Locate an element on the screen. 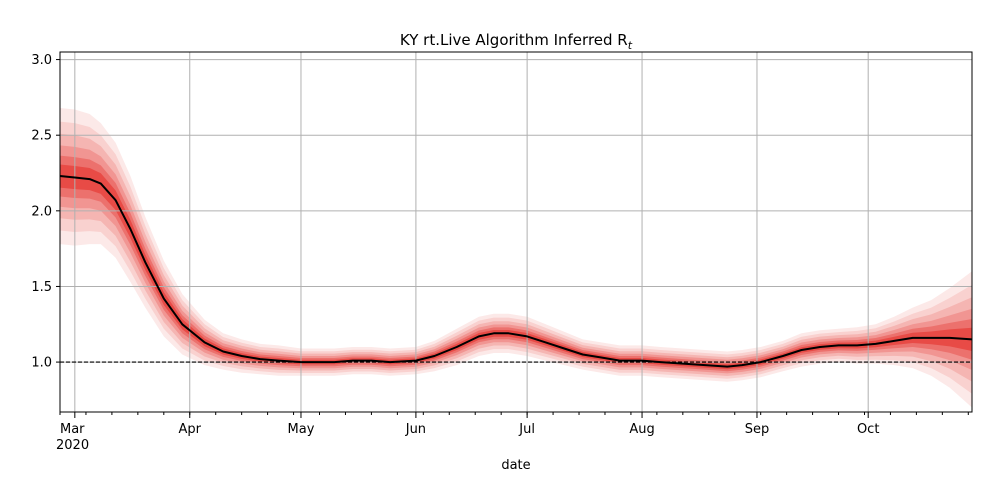 The height and width of the screenshot is (500, 1000). x-tick-label-jul: Jul is located at coordinates (526, 429).